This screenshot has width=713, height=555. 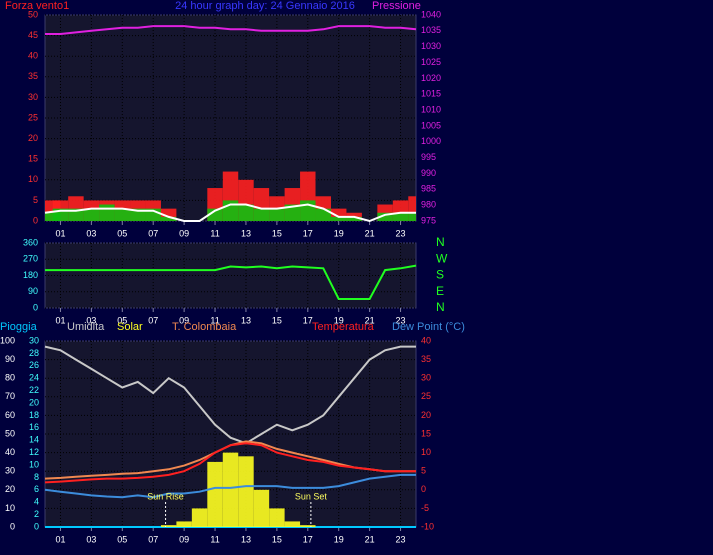 I want to click on legend-label: Solar, so click(x=130, y=327).